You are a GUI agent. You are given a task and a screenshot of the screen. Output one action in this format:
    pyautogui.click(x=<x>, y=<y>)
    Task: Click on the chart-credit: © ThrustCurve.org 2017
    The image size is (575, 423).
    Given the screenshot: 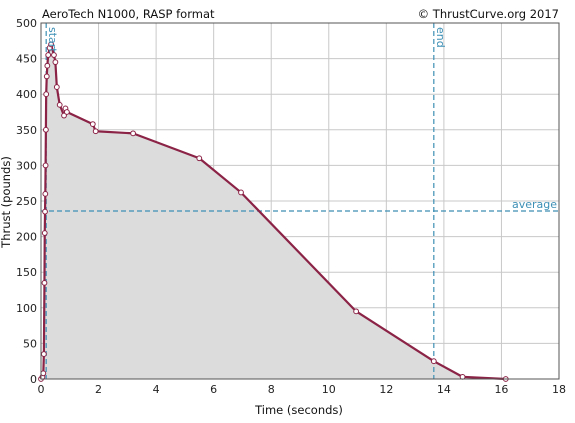 What is the action you would take?
    pyautogui.click(x=488, y=14)
    